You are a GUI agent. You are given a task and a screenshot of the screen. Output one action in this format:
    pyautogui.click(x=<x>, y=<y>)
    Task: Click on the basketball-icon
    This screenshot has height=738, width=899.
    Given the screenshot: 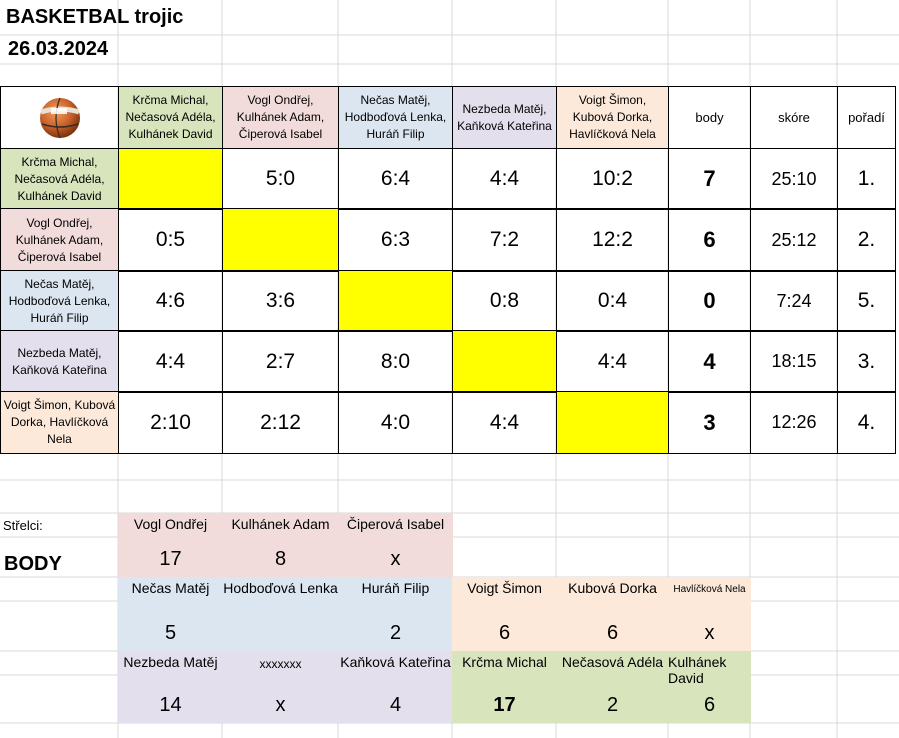 What is the action you would take?
    pyautogui.click(x=59, y=117)
    